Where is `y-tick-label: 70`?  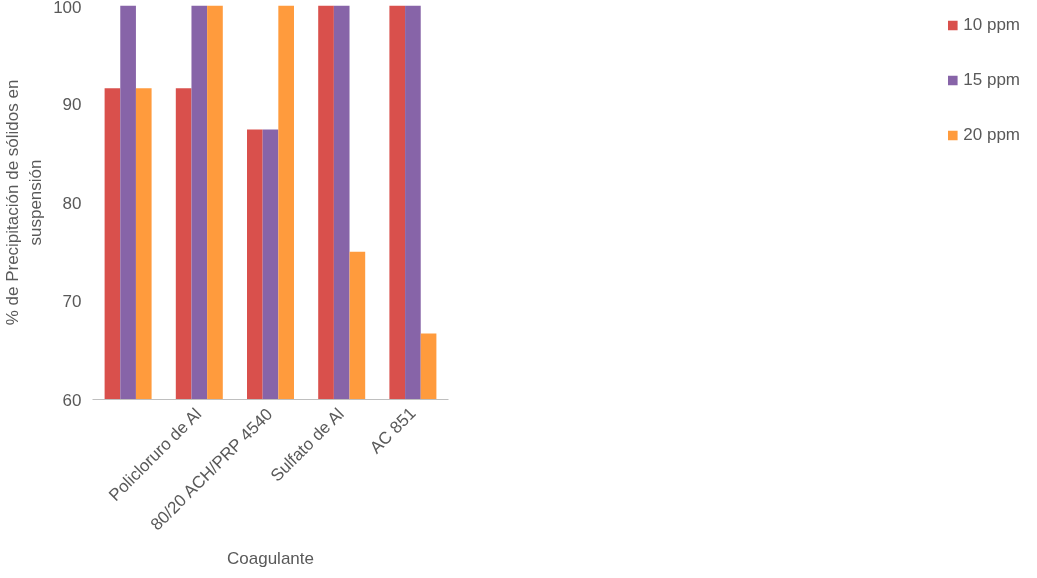 y-tick-label: 70 is located at coordinates (72, 301).